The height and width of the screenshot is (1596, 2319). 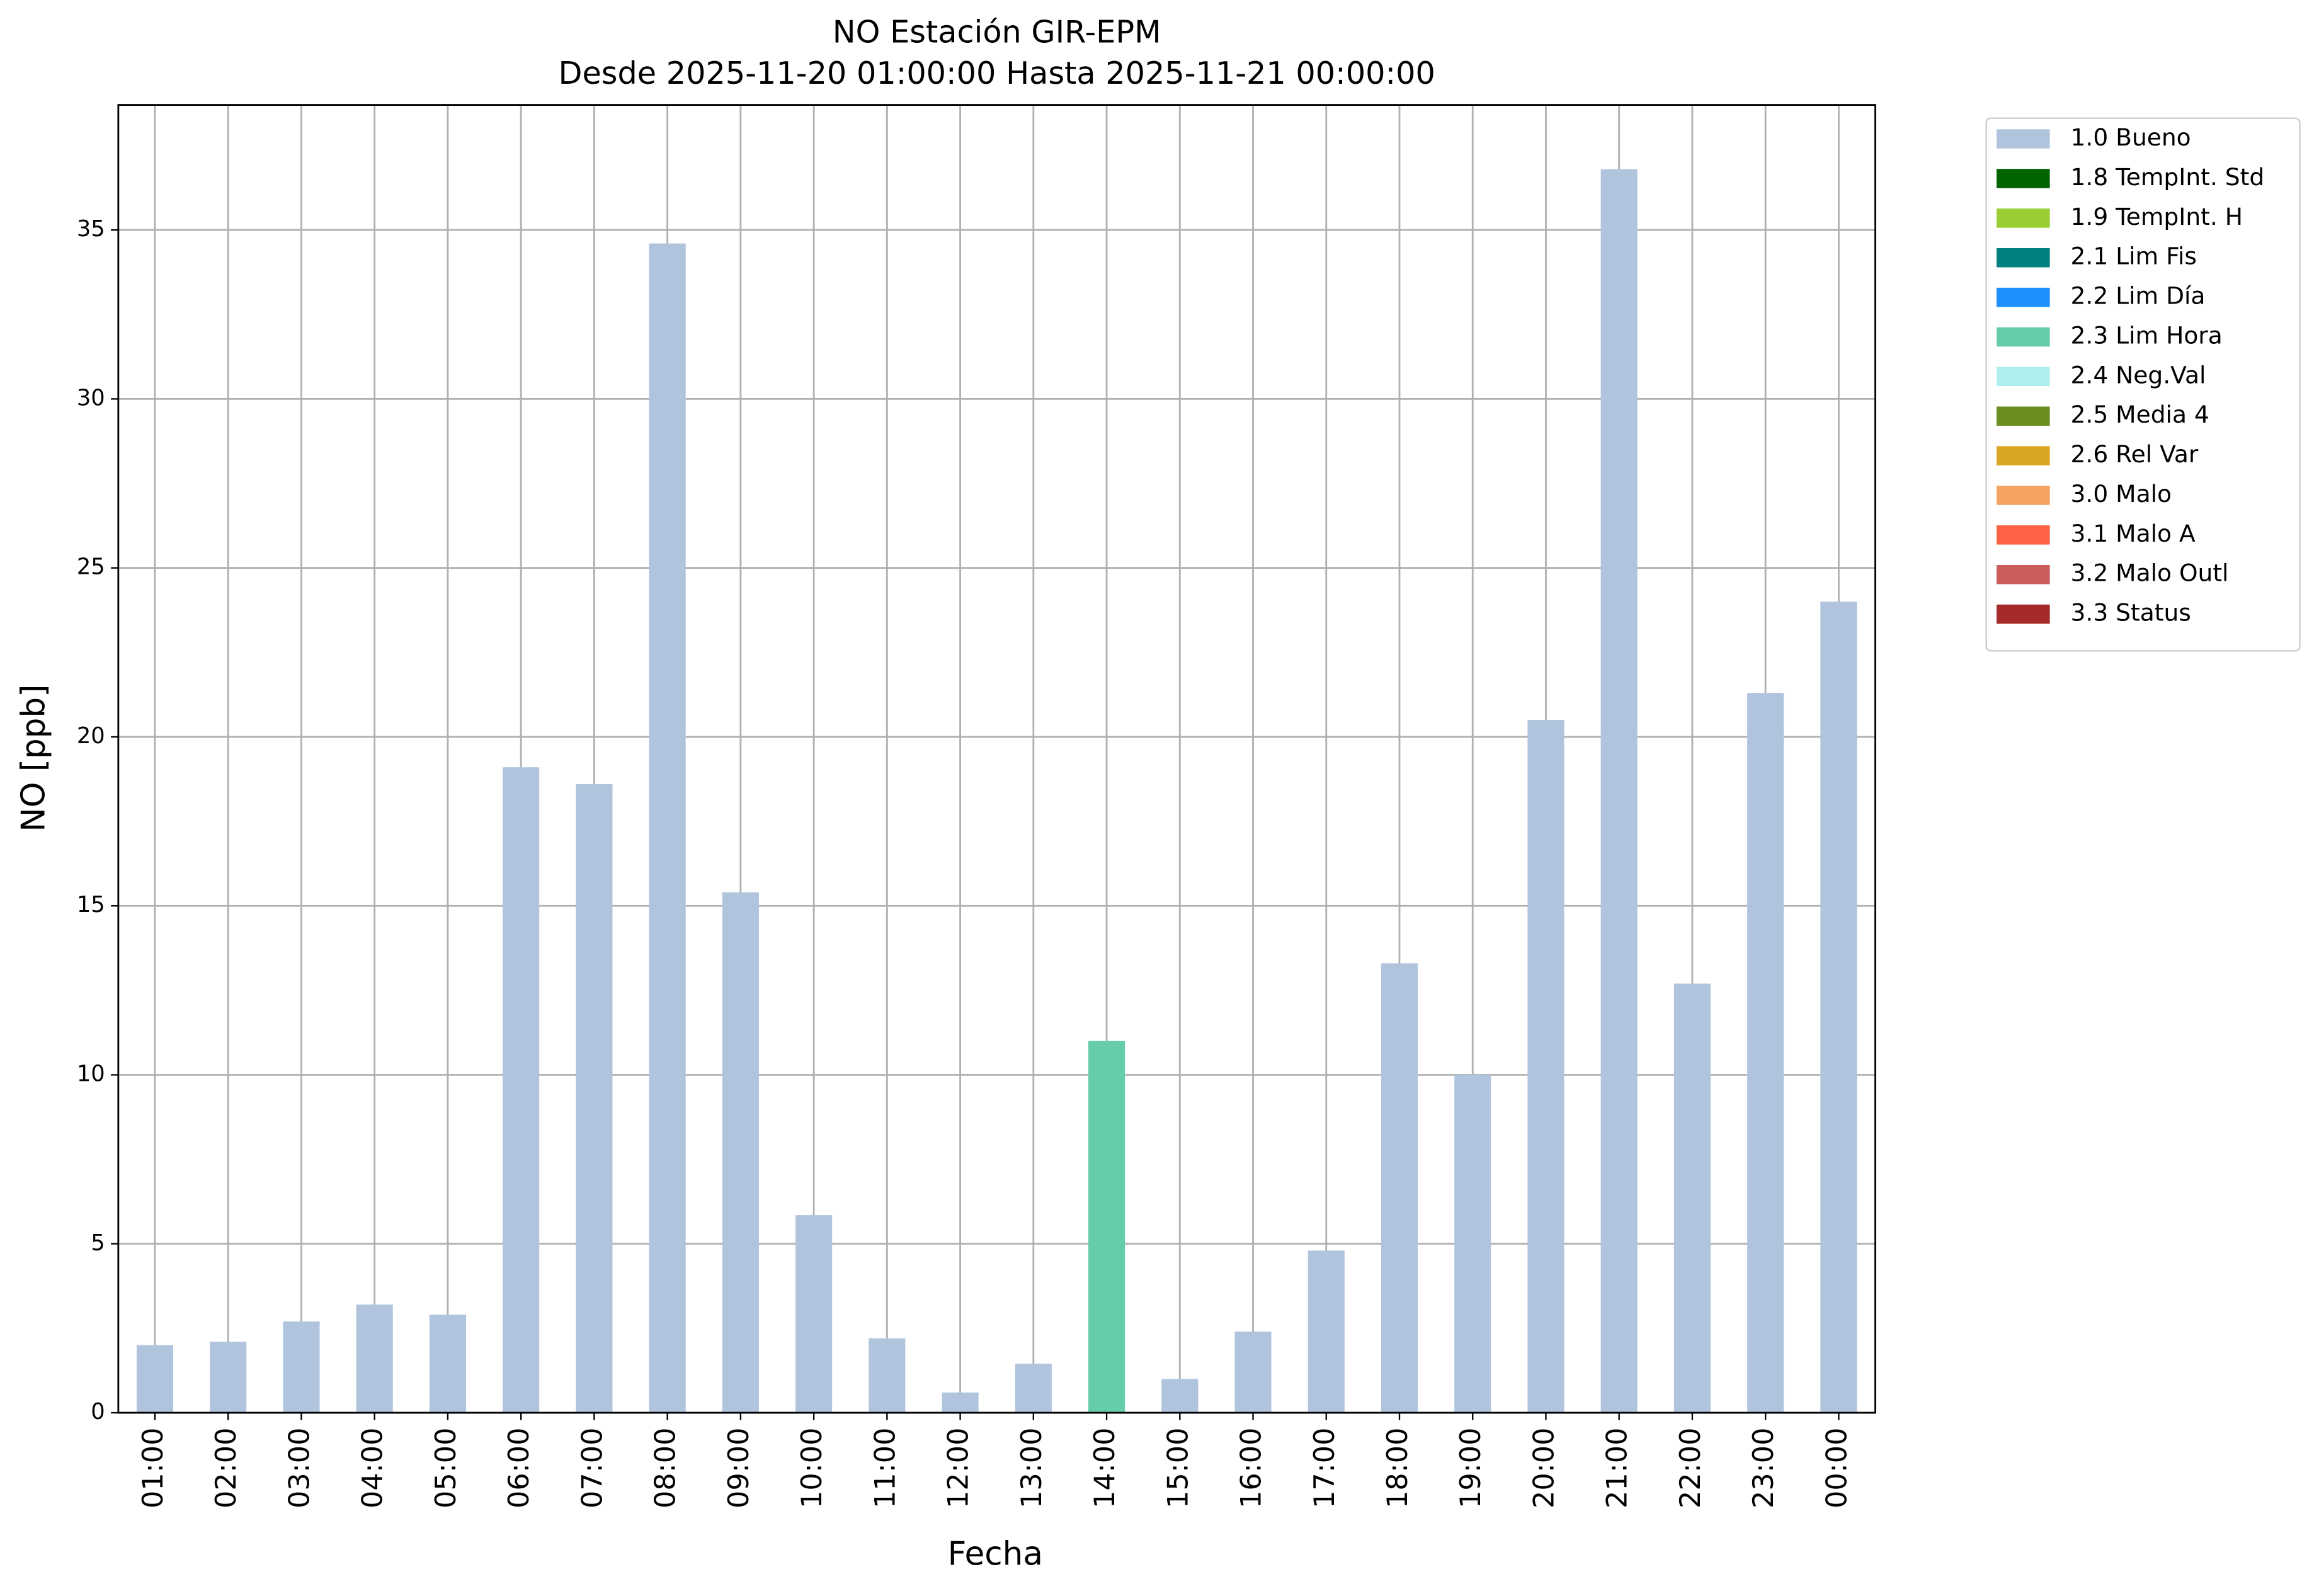 What do you see at coordinates (1836, 1468) in the screenshot?
I see `x-tick-label: 00:00` at bounding box center [1836, 1468].